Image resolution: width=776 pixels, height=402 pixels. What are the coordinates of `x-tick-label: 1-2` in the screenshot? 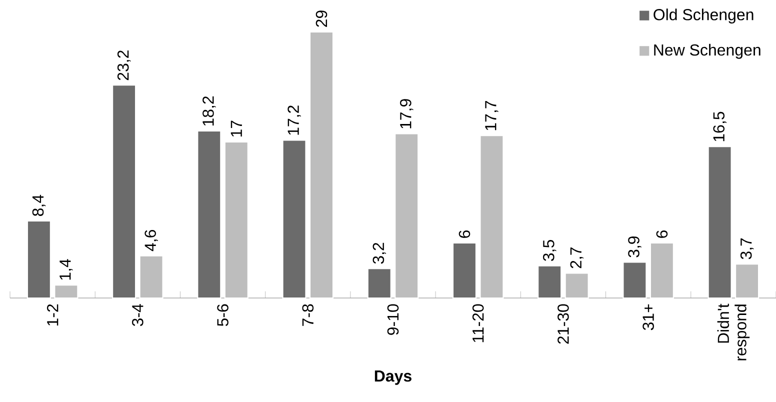 It's located at (52, 315).